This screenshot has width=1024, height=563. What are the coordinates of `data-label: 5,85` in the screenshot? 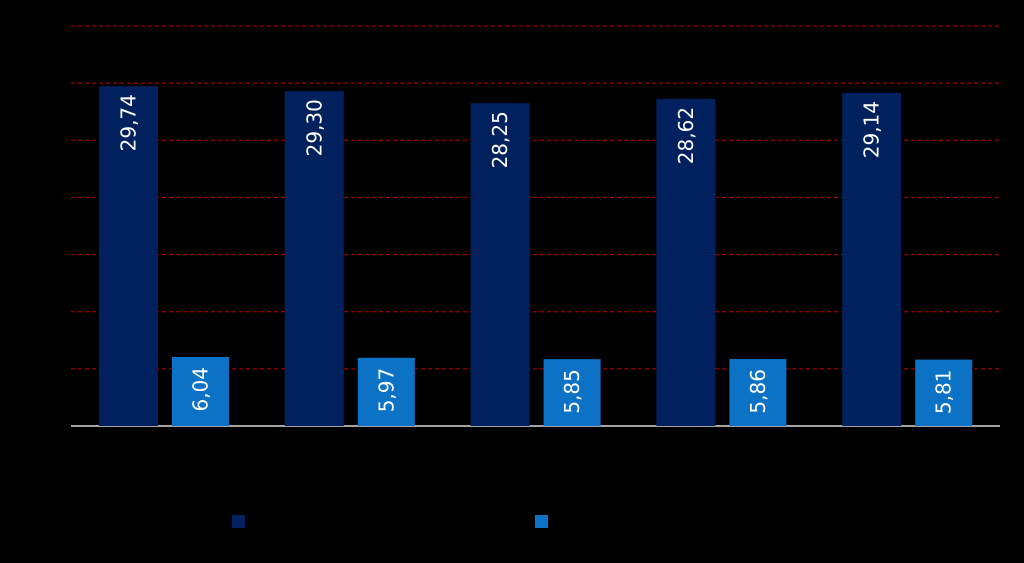 It's located at (572, 391).